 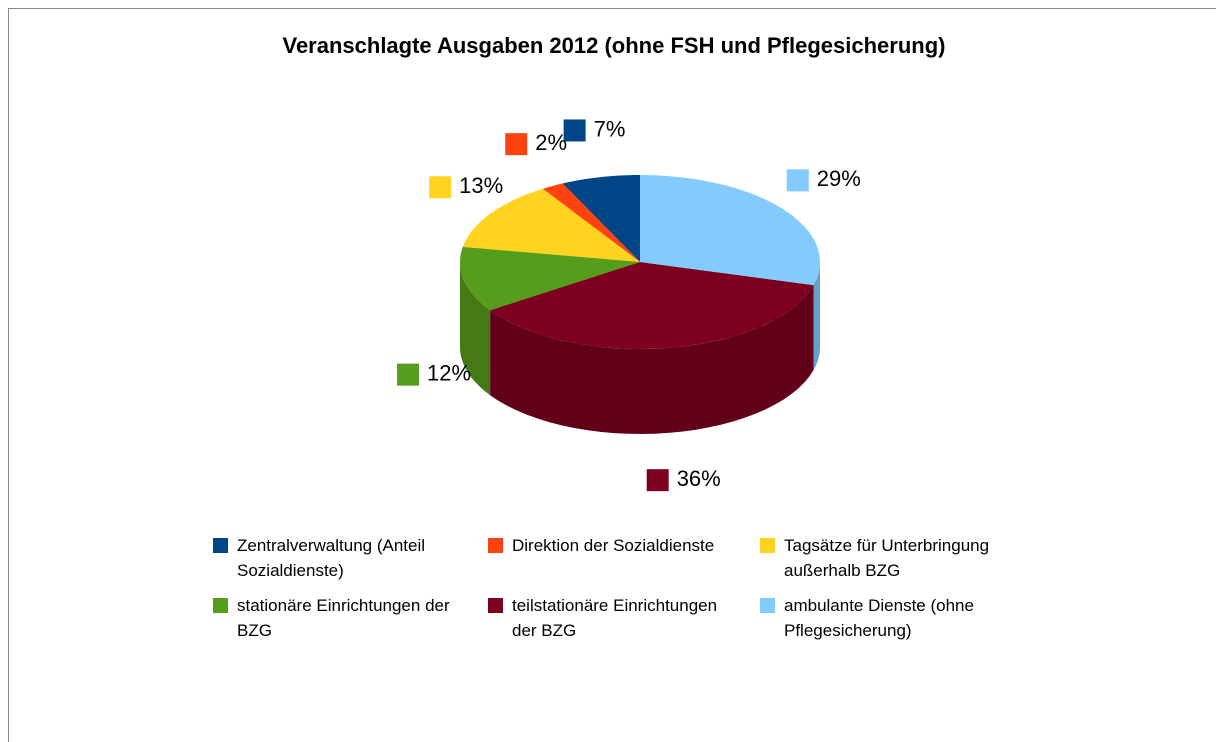 I want to click on legend-label: Tagsätze für Unterbringung außerhalb BZG, so click(x=887, y=558).